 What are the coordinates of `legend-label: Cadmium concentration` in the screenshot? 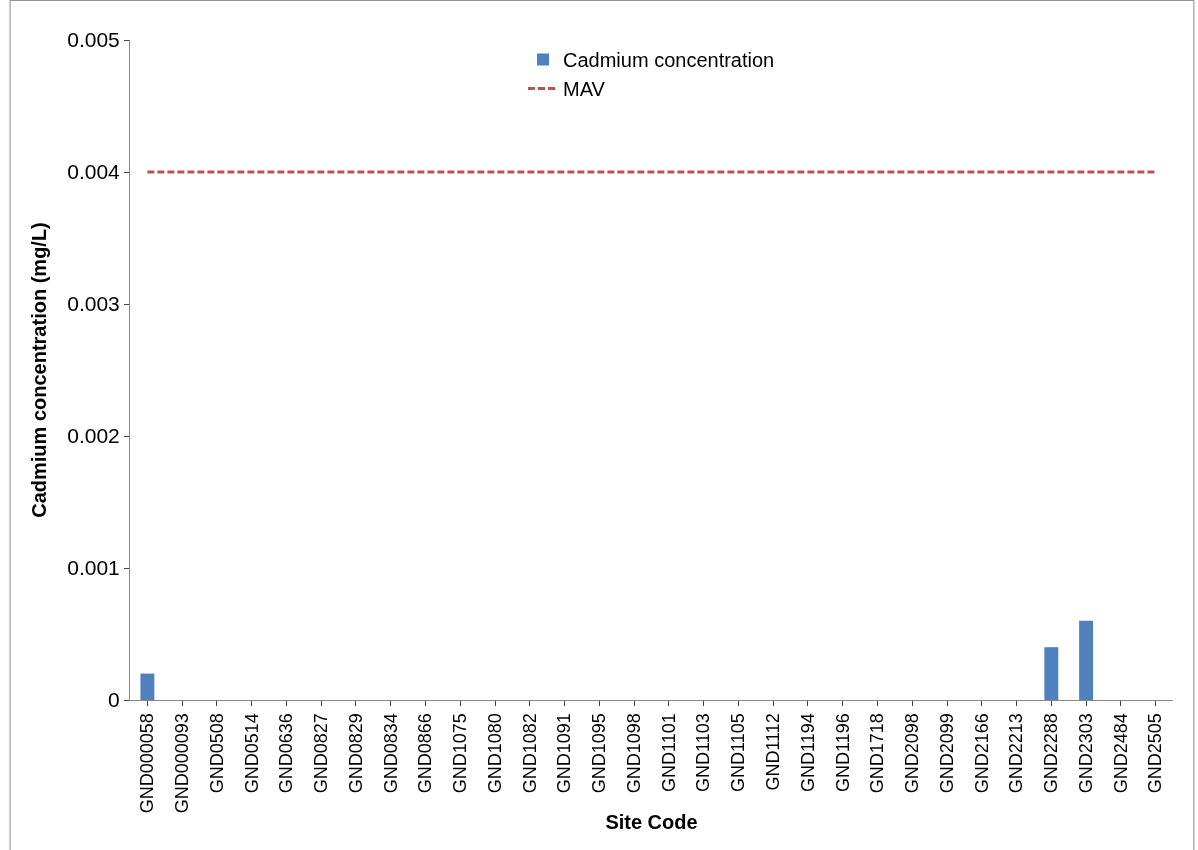 It's located at (669, 60).